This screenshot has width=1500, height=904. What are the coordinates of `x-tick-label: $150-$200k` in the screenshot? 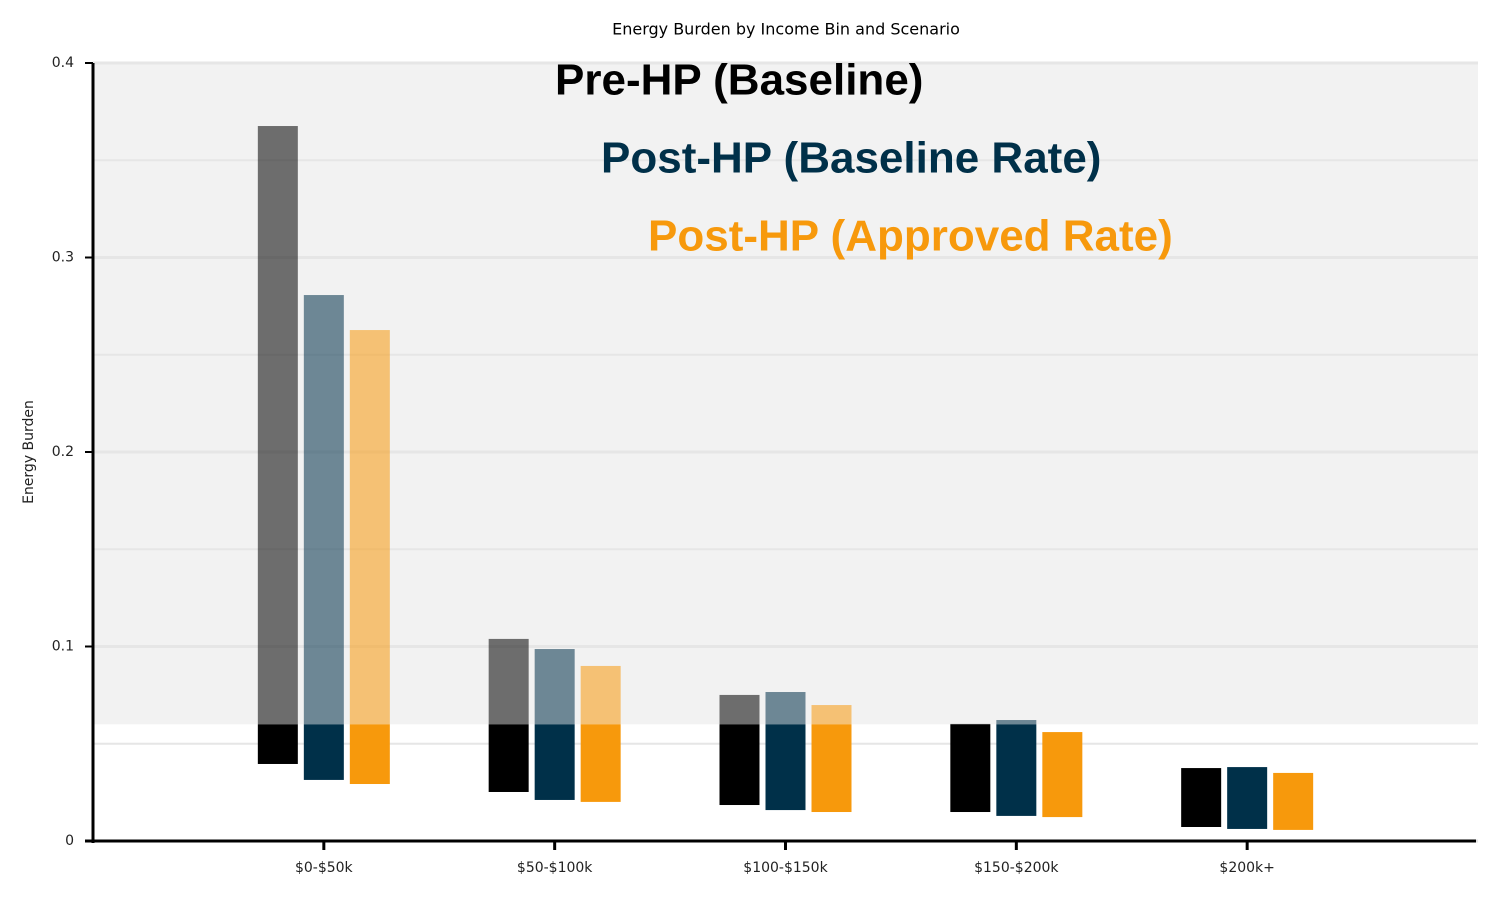 It's located at (1016, 868).